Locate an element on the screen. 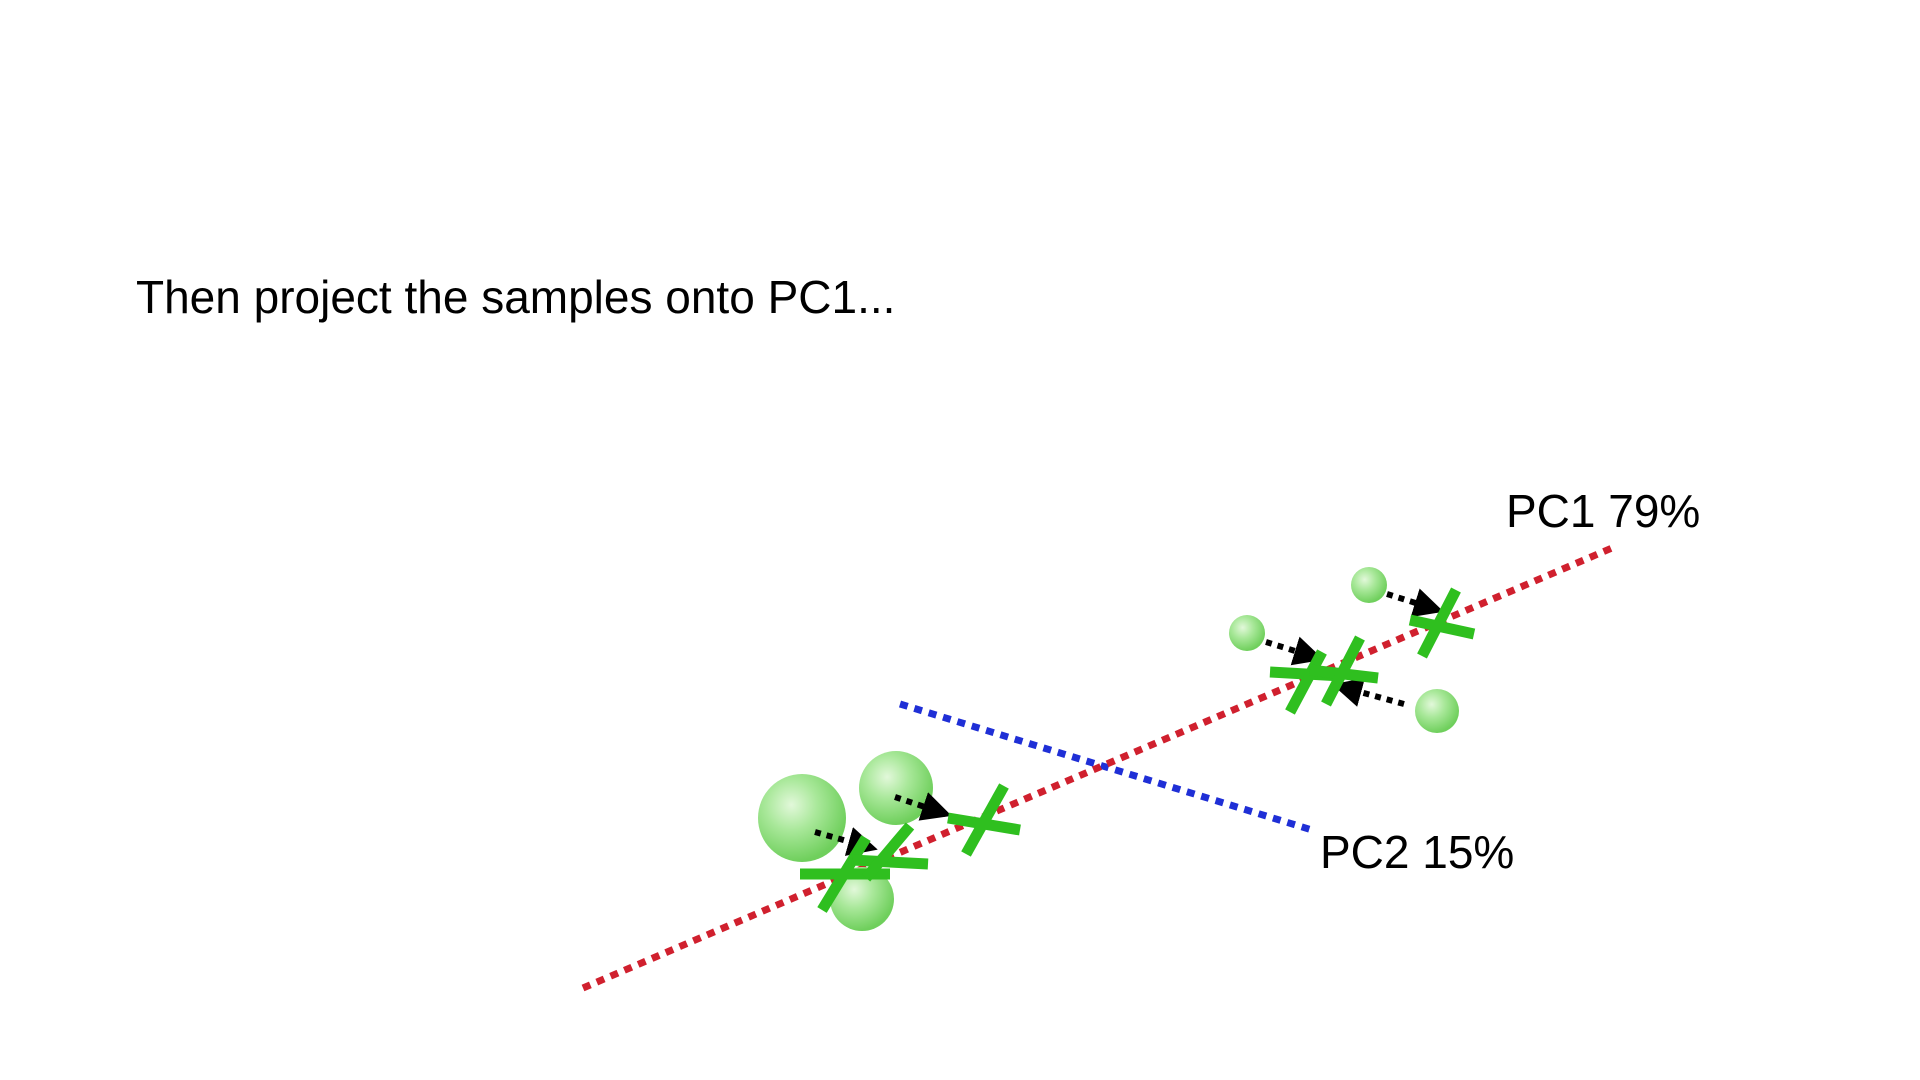  pc1-label: PC1 79% is located at coordinates (1603, 511).